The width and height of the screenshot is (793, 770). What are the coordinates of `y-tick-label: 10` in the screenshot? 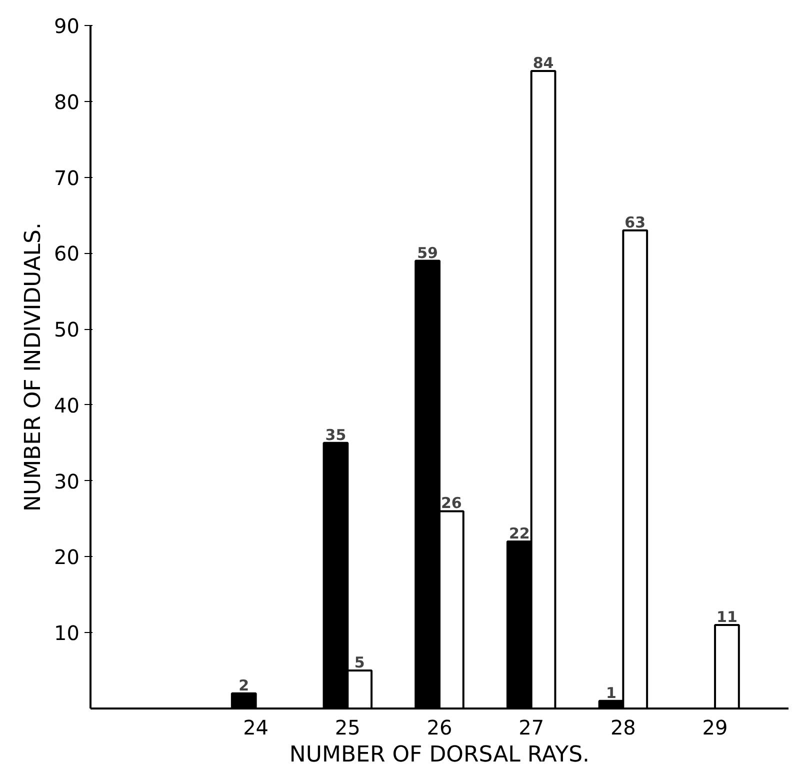 It's located at (67, 633).